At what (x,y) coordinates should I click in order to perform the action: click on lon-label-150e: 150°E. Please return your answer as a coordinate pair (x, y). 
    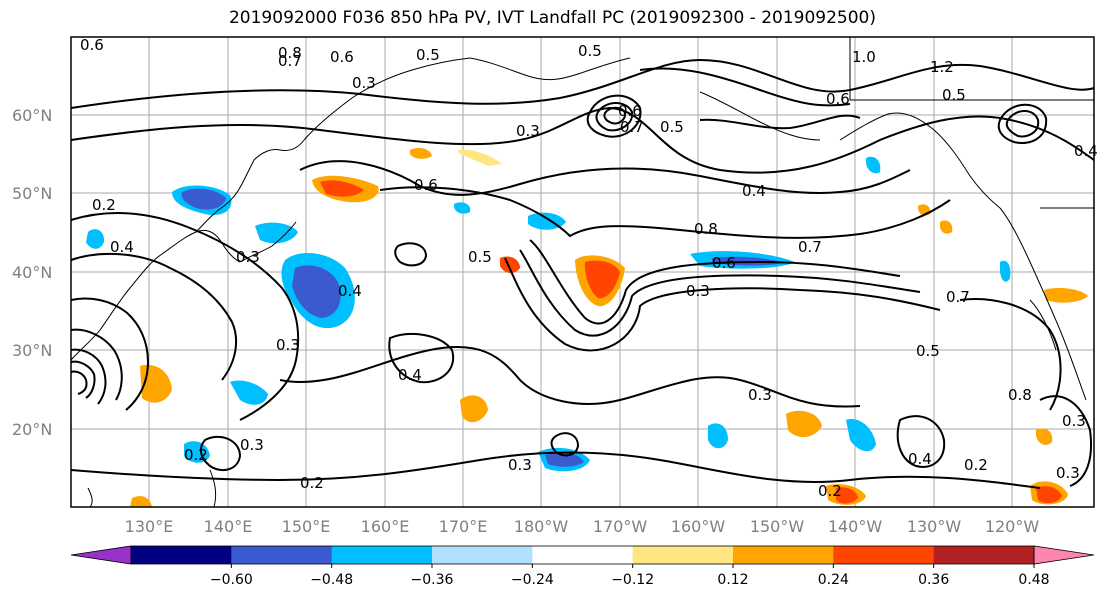
    Looking at the image, I should click on (306, 526).